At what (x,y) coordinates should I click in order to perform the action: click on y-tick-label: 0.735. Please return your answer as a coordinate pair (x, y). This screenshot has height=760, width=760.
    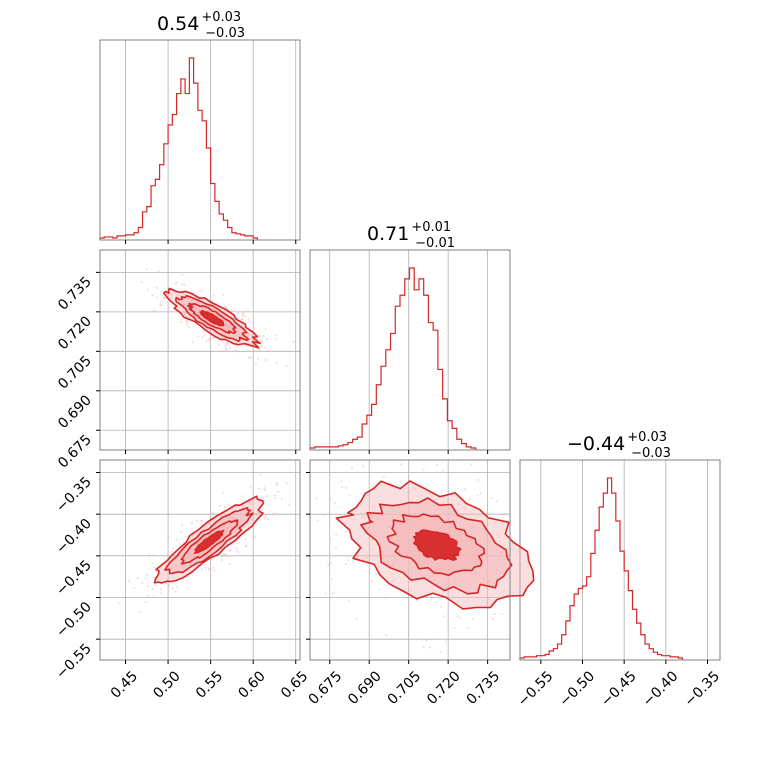
    Looking at the image, I should click on (75, 294).